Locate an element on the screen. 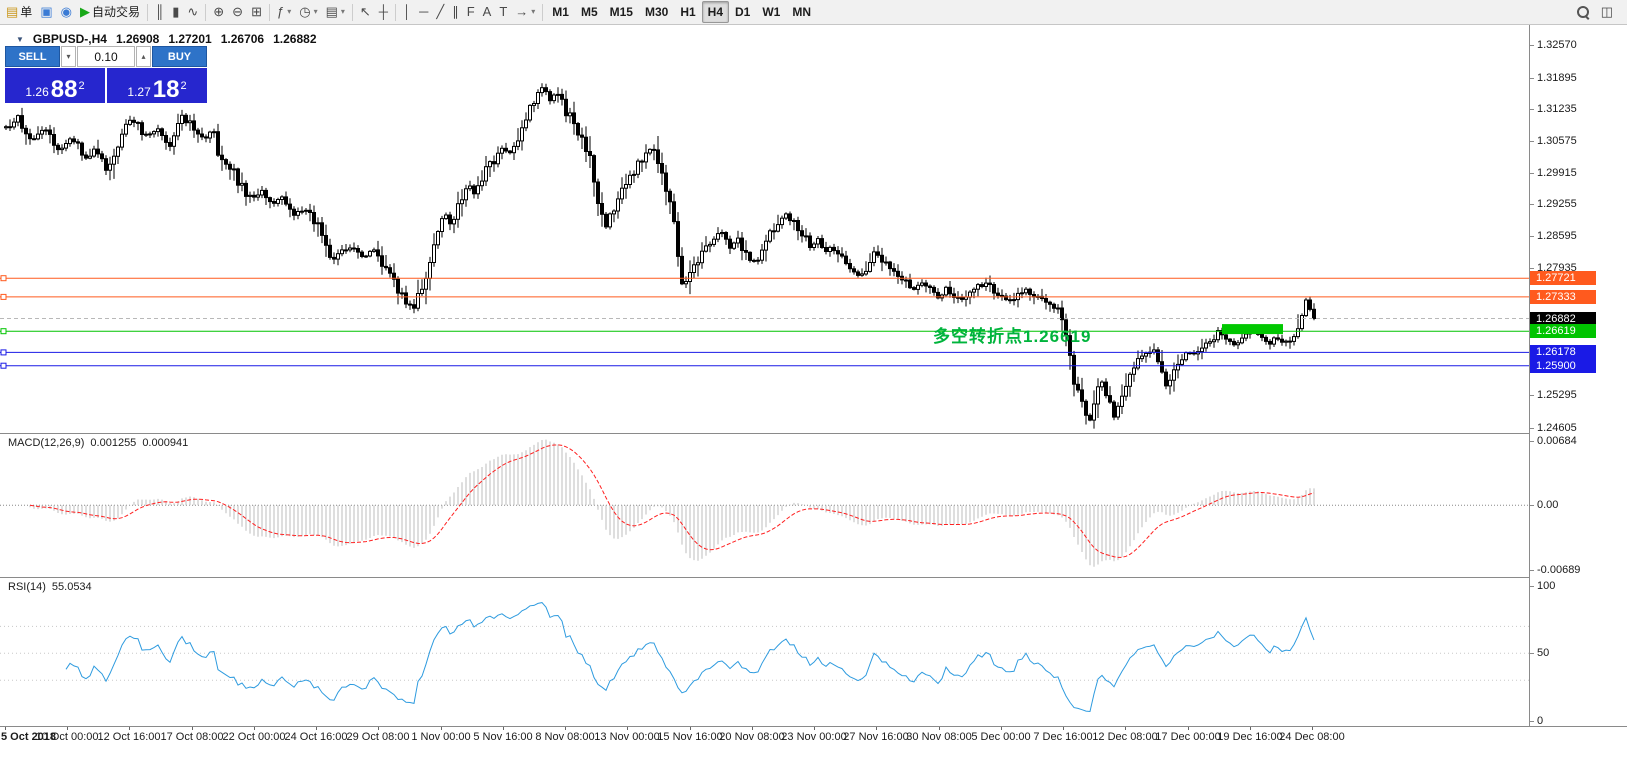  time-tick-label: 23 Nov 00:00 is located at coordinates (814, 737).